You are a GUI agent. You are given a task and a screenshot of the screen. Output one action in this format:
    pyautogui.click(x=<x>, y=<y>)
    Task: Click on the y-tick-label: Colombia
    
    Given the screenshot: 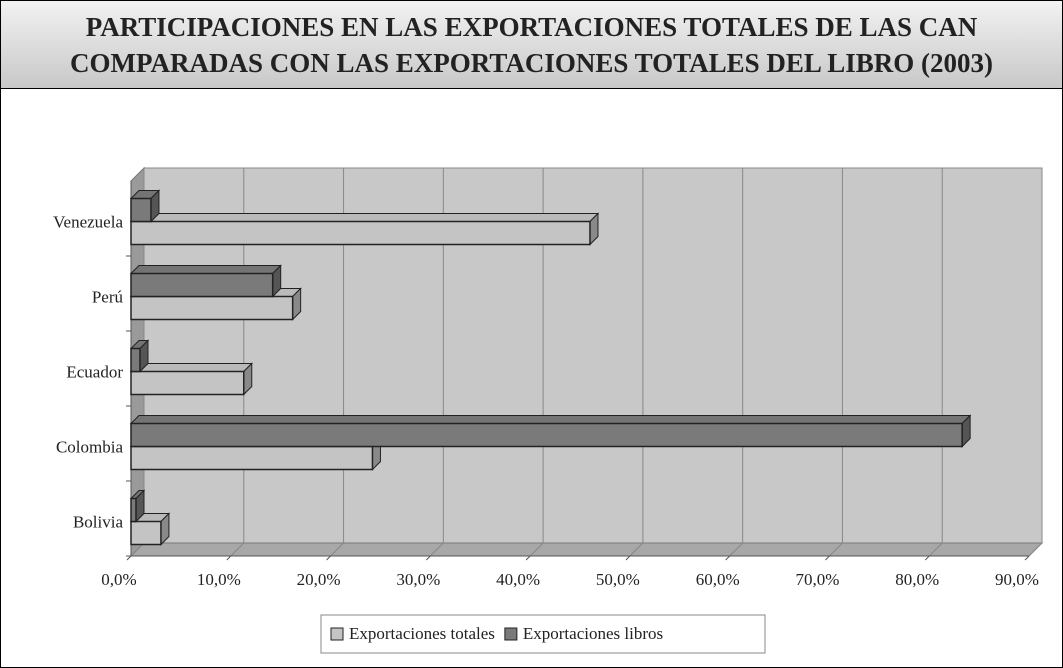 What is the action you would take?
    pyautogui.click(x=90, y=446)
    